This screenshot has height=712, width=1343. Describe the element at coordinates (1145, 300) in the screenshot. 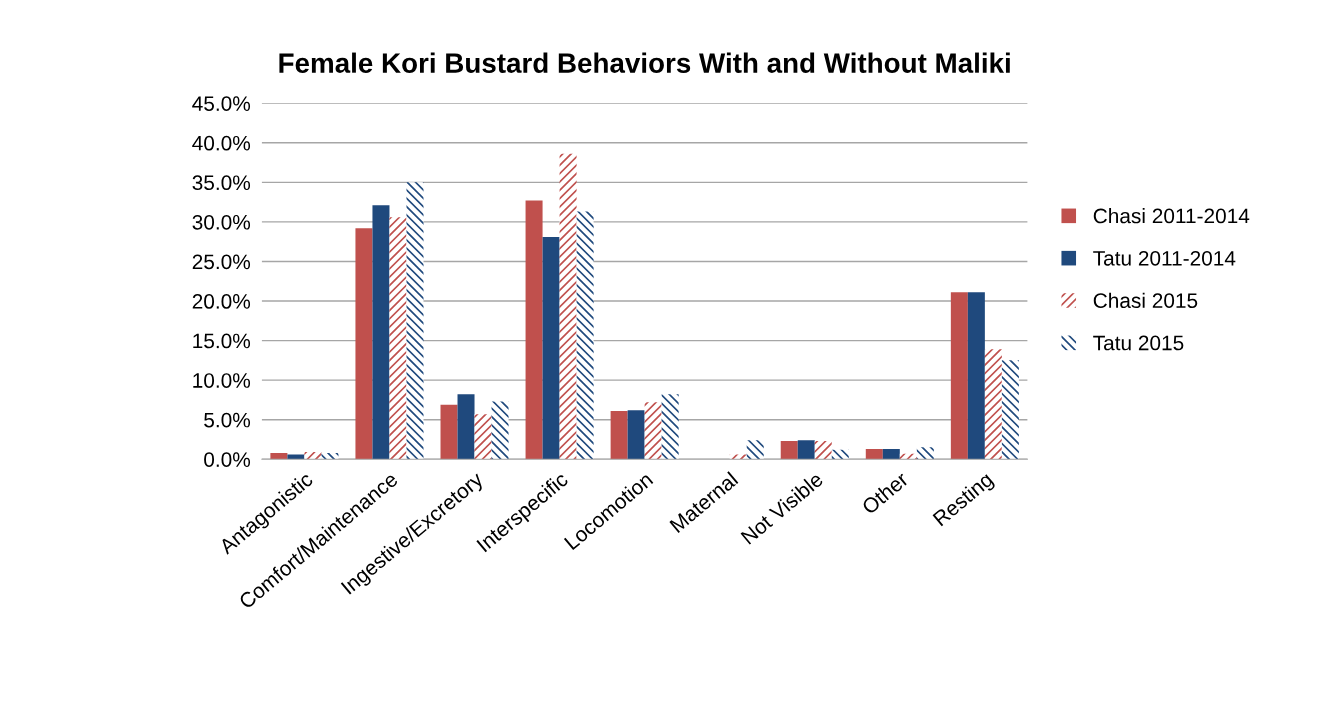

I see `legend-label: Chasi 2015` at that location.